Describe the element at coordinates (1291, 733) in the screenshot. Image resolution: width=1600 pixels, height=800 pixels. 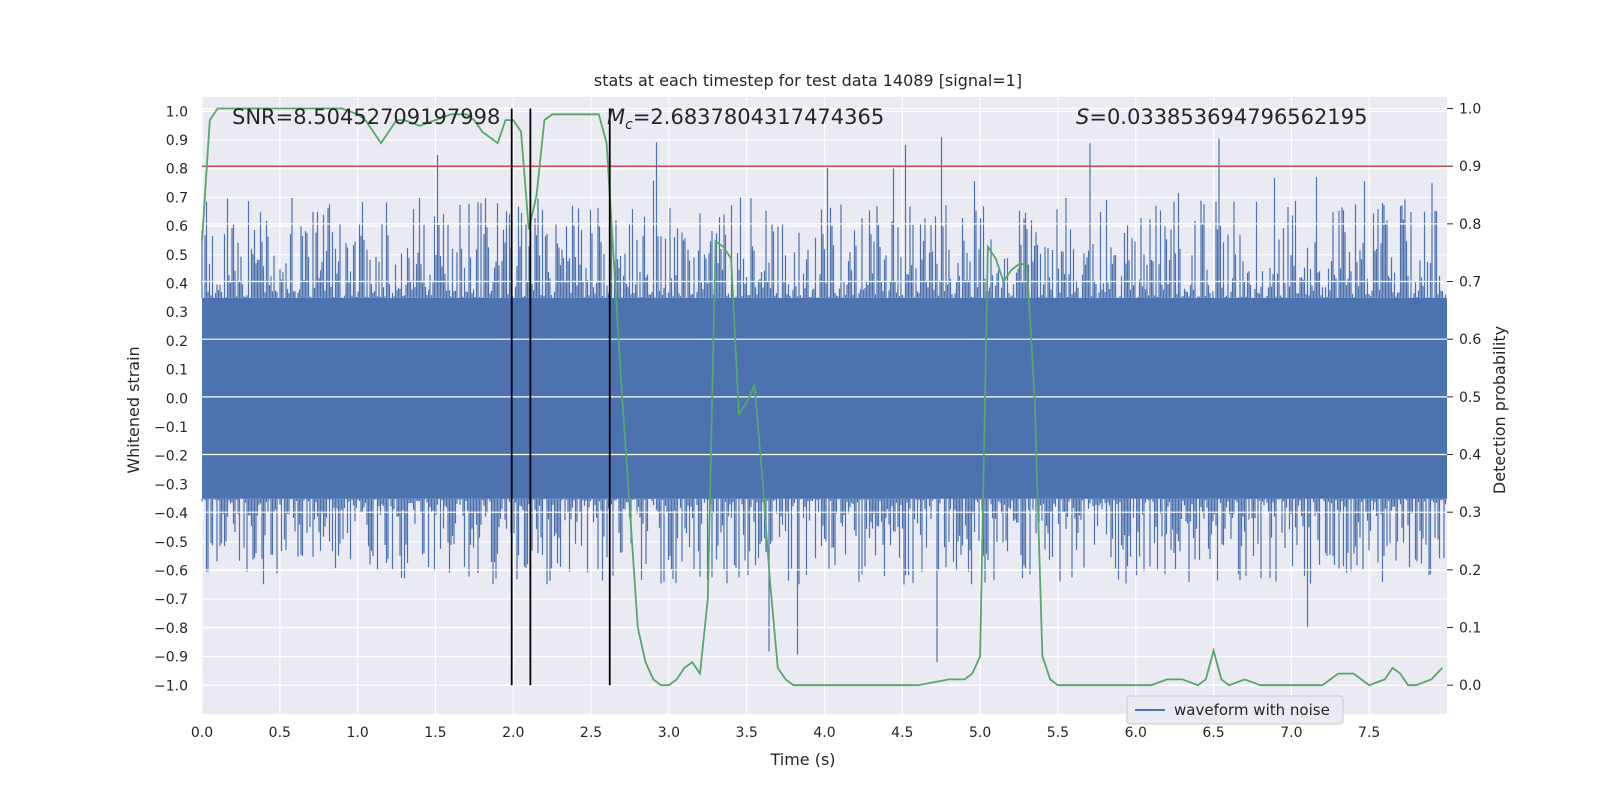
I see `x-tick-label: 7.0` at that location.